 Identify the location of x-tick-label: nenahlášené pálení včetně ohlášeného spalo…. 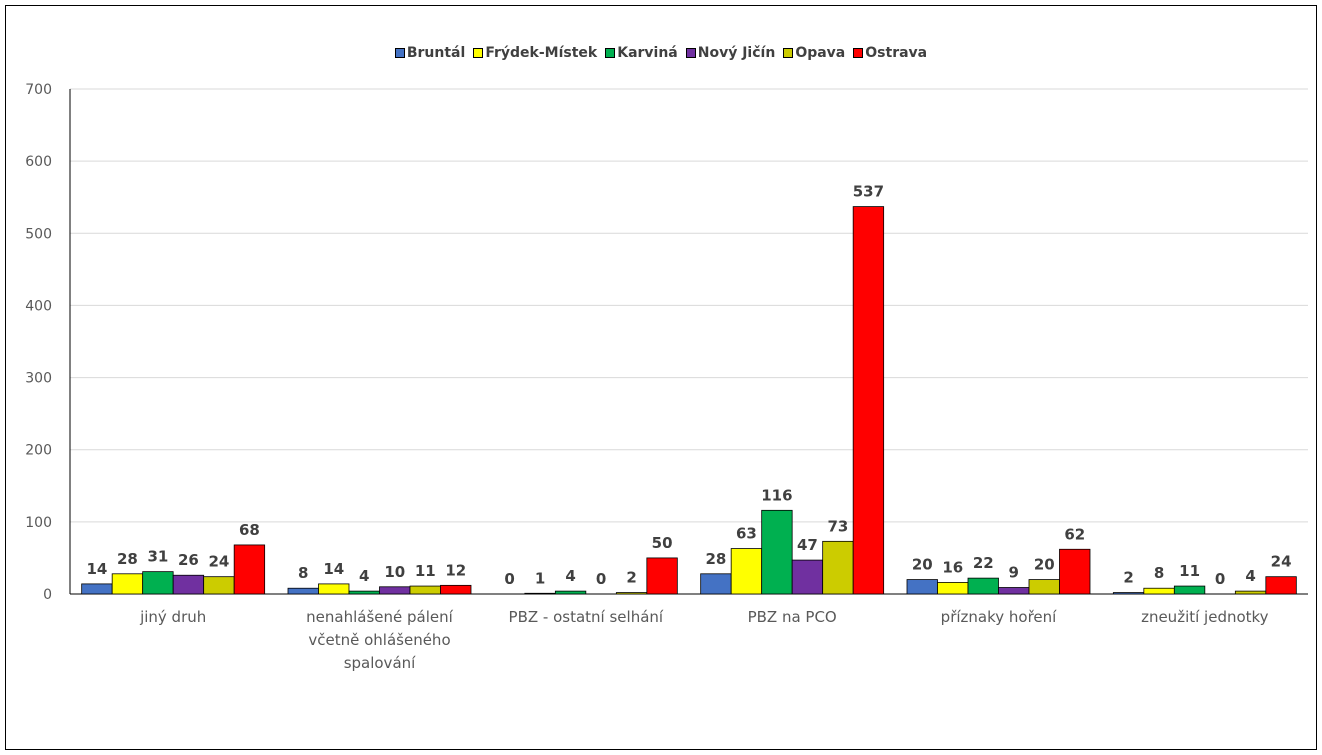
(379, 640).